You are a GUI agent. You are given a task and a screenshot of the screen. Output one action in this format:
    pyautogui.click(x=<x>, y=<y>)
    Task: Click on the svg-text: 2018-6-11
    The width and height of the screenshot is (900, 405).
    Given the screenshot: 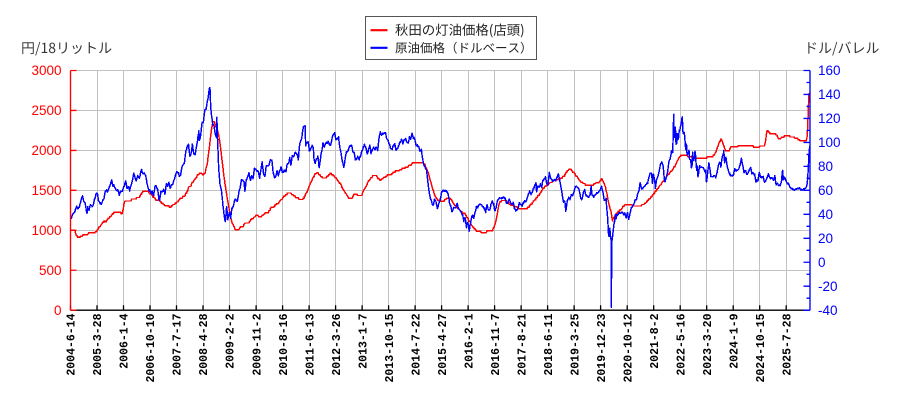 What is the action you would take?
    pyautogui.click(x=549, y=344)
    